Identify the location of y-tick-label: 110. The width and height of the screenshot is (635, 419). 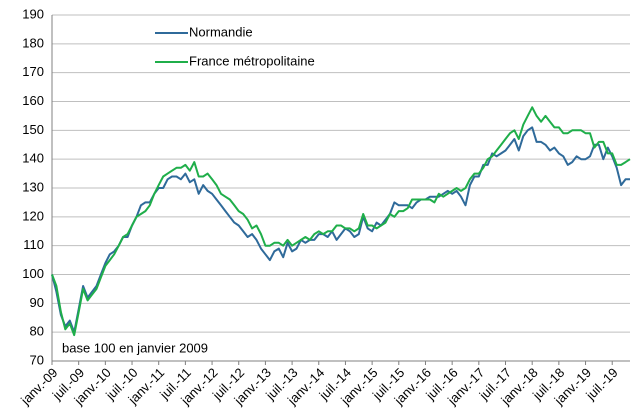
(33, 244).